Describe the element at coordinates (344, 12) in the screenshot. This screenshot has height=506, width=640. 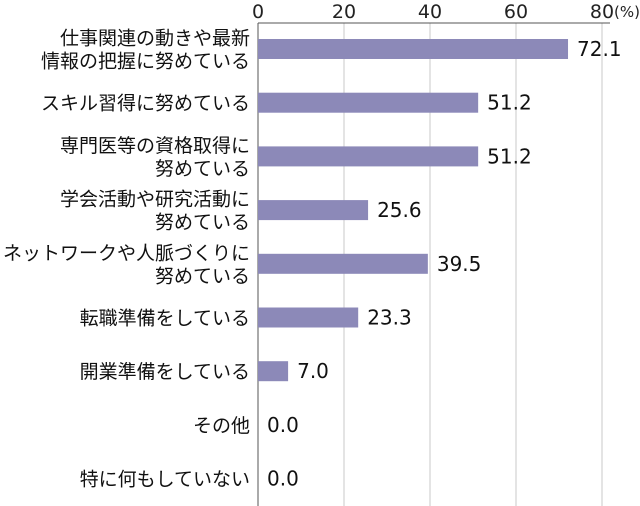
I see `x-tick-label: 20` at that location.